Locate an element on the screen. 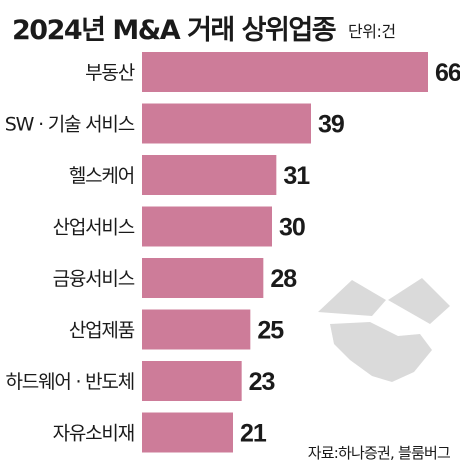 The width and height of the screenshot is (460, 469). category-label: 자유소비재 is located at coordinates (93, 434).